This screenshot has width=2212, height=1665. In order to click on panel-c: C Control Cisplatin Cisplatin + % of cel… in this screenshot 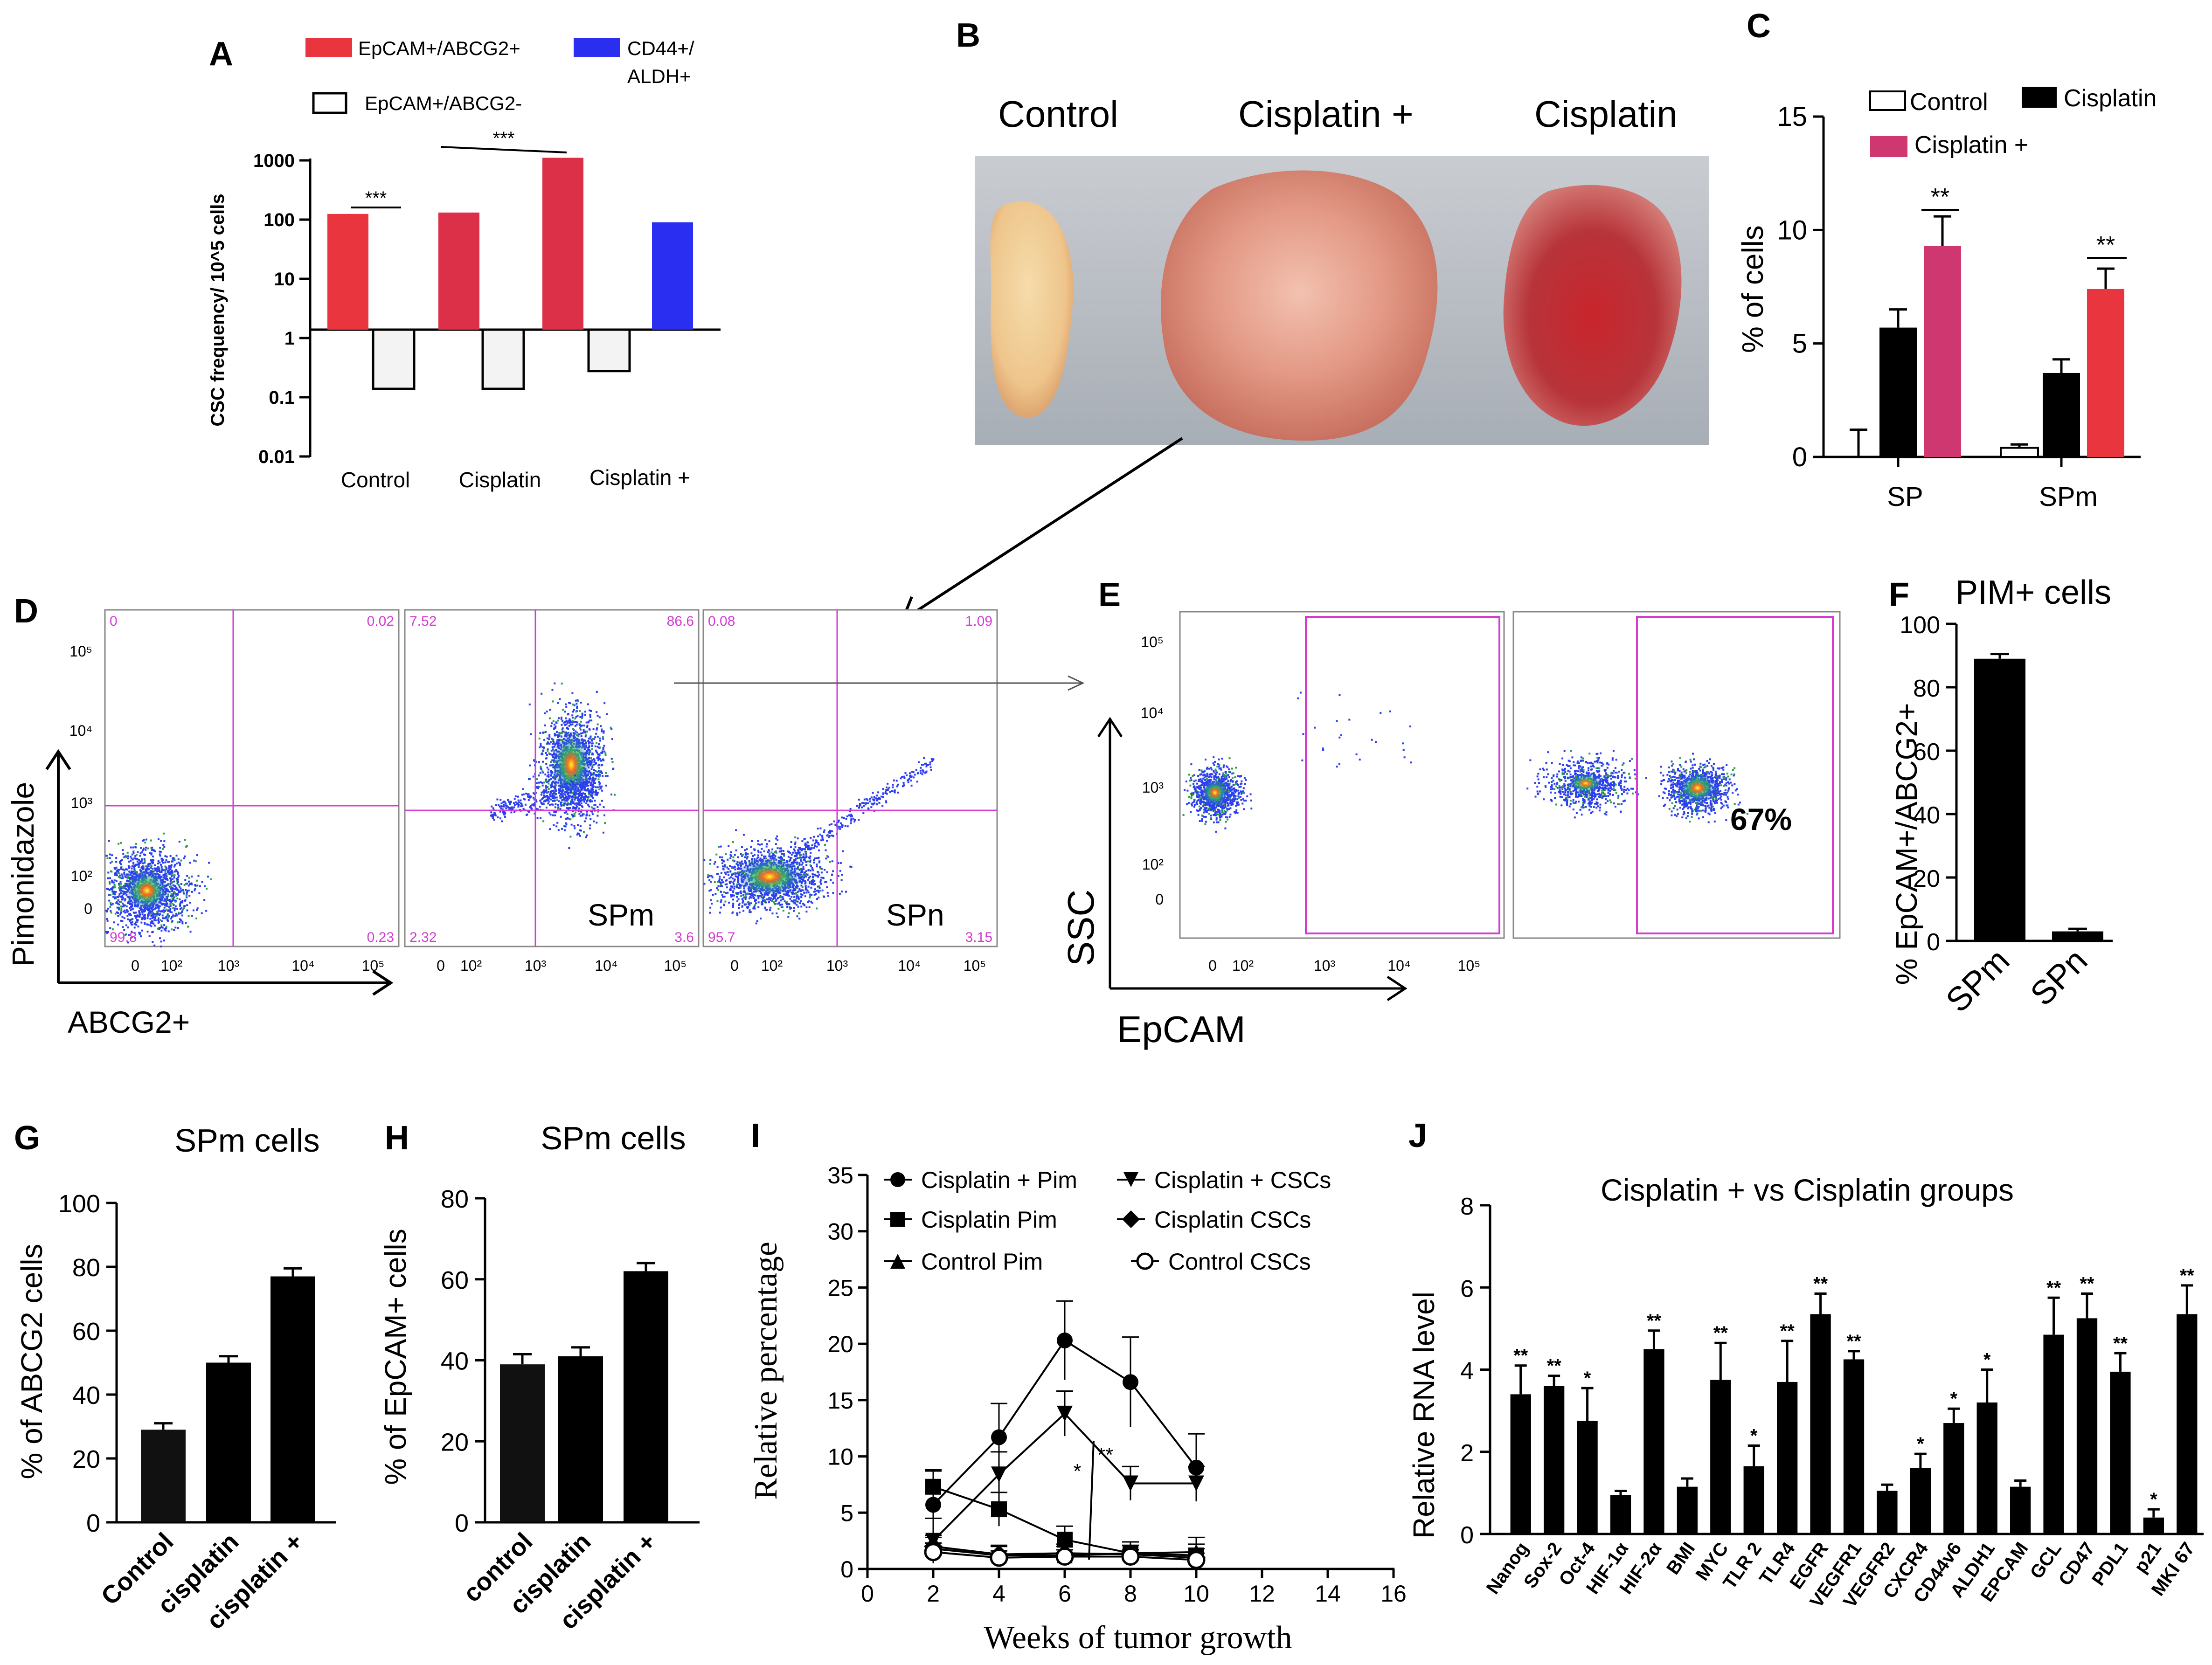, I will do `click(1946, 259)`.